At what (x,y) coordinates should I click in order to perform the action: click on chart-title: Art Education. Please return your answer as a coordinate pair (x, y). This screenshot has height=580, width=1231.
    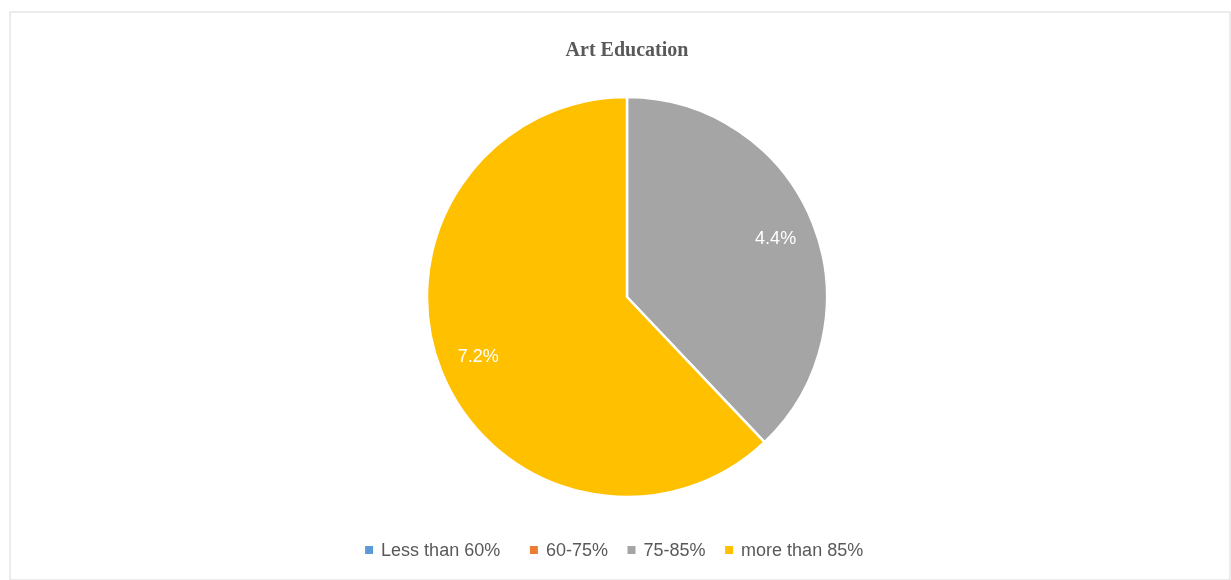
    Looking at the image, I should click on (627, 49).